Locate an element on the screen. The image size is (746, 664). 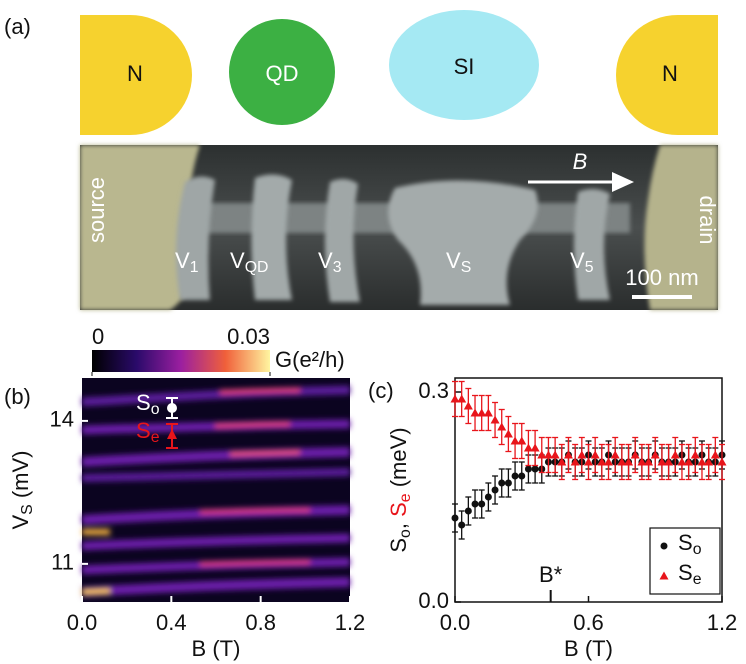
text-segment: 1 is located at coordinates (194, 267).